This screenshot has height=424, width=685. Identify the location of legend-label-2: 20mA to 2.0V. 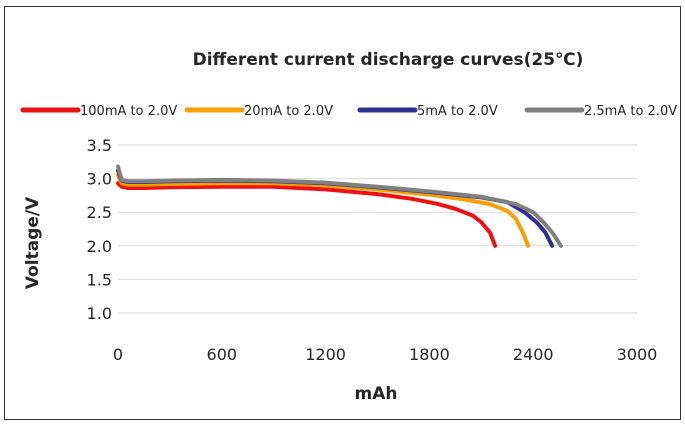
(288, 111).